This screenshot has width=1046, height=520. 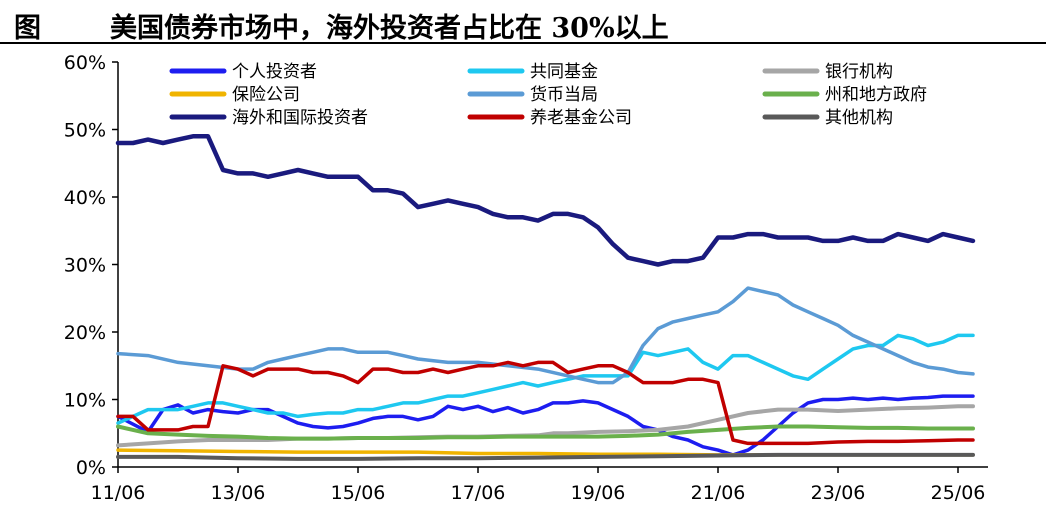 What do you see at coordinates (358, 493) in the screenshot?
I see `x-tick-label: 15/06` at bounding box center [358, 493].